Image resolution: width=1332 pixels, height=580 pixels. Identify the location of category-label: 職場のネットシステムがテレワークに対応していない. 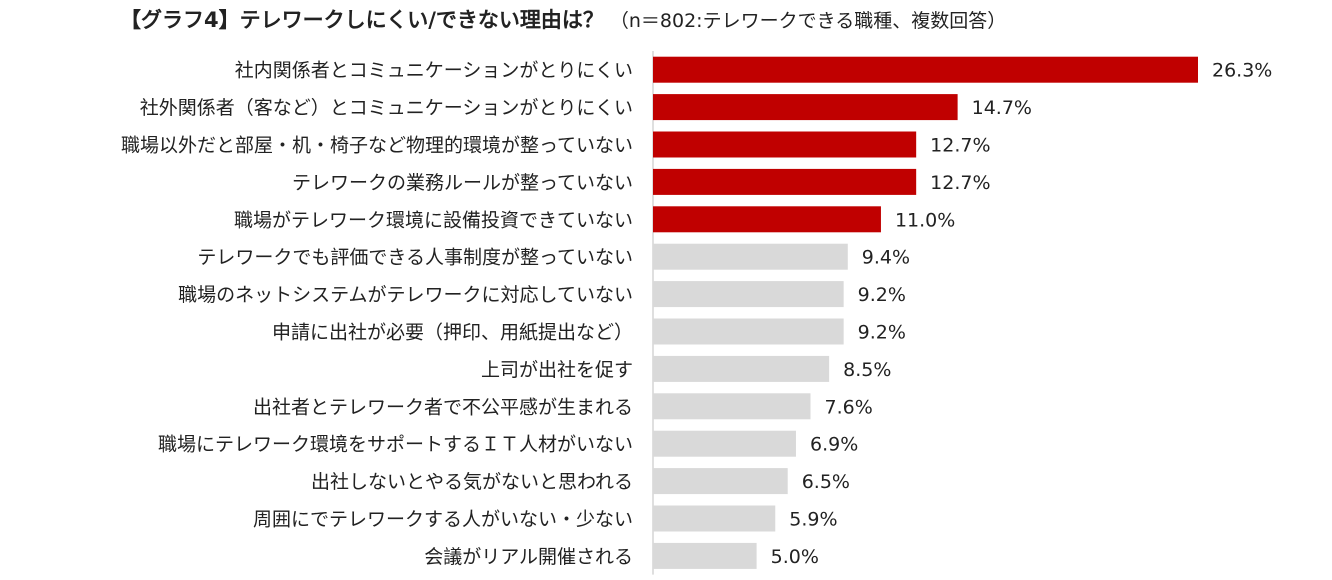
(405, 295).